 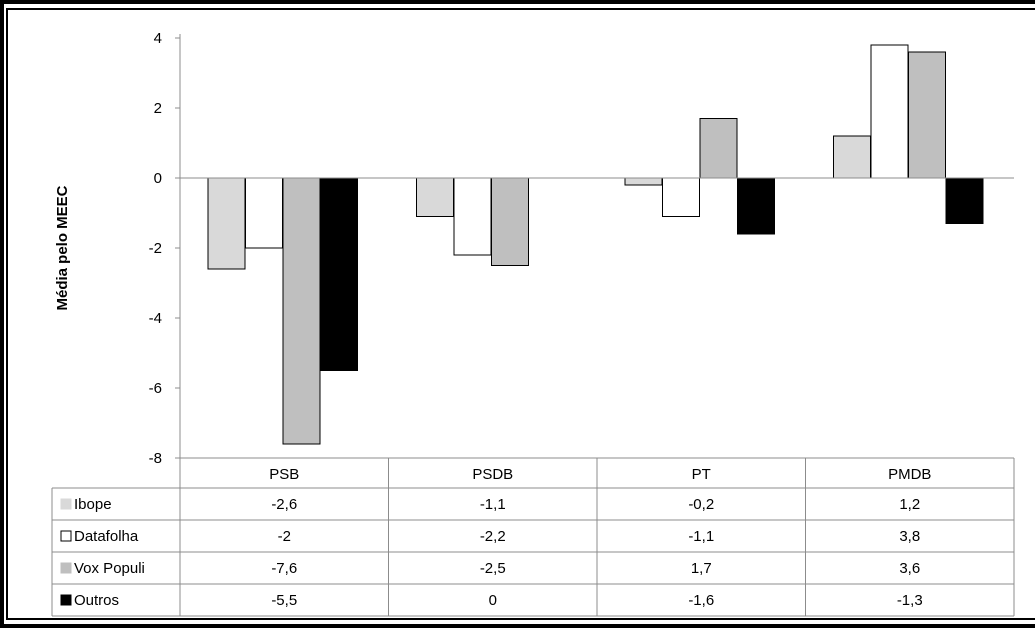 What do you see at coordinates (681, 197) in the screenshot?
I see `bar-datafolha-pt` at bounding box center [681, 197].